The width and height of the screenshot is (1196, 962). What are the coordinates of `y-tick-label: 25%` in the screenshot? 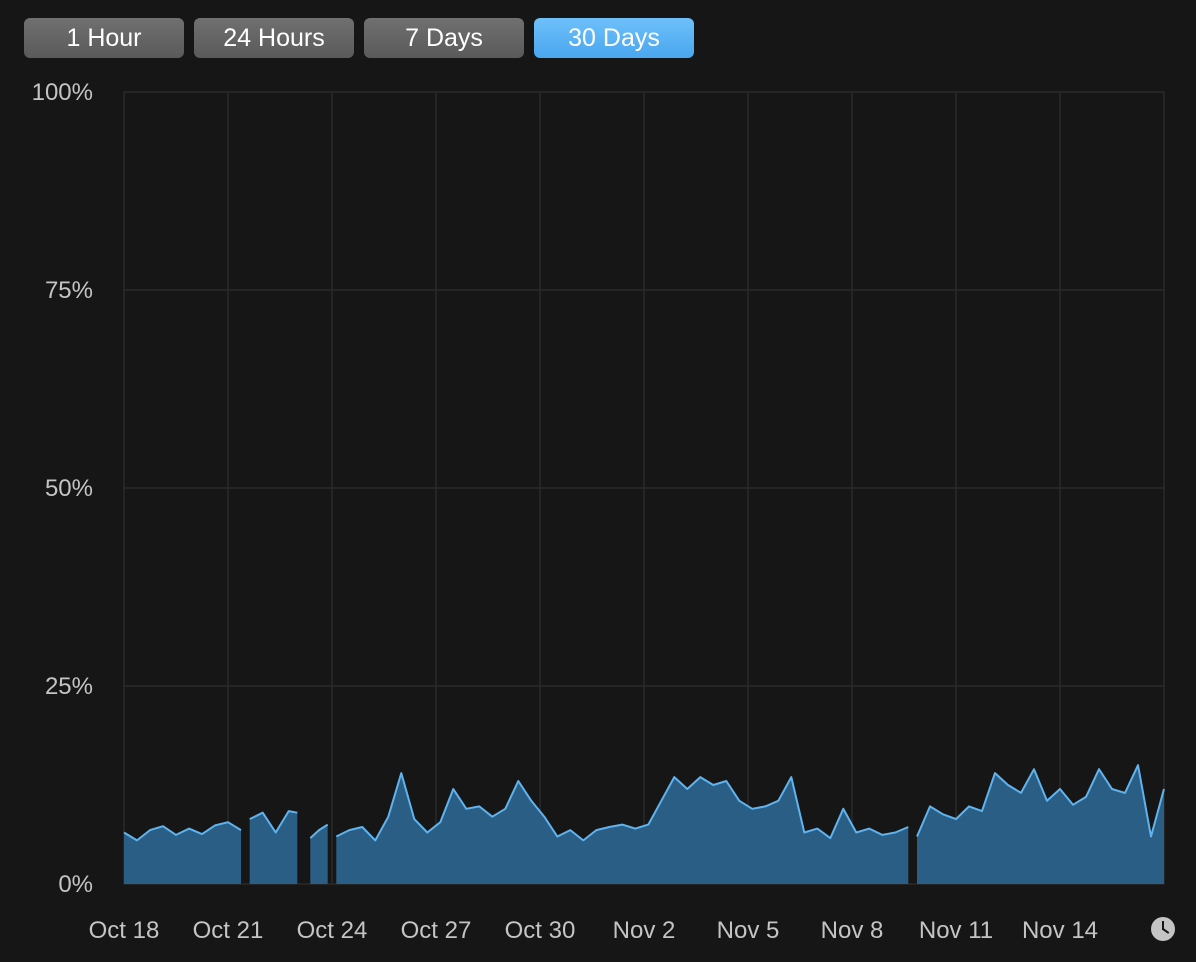 It's located at (69, 686).